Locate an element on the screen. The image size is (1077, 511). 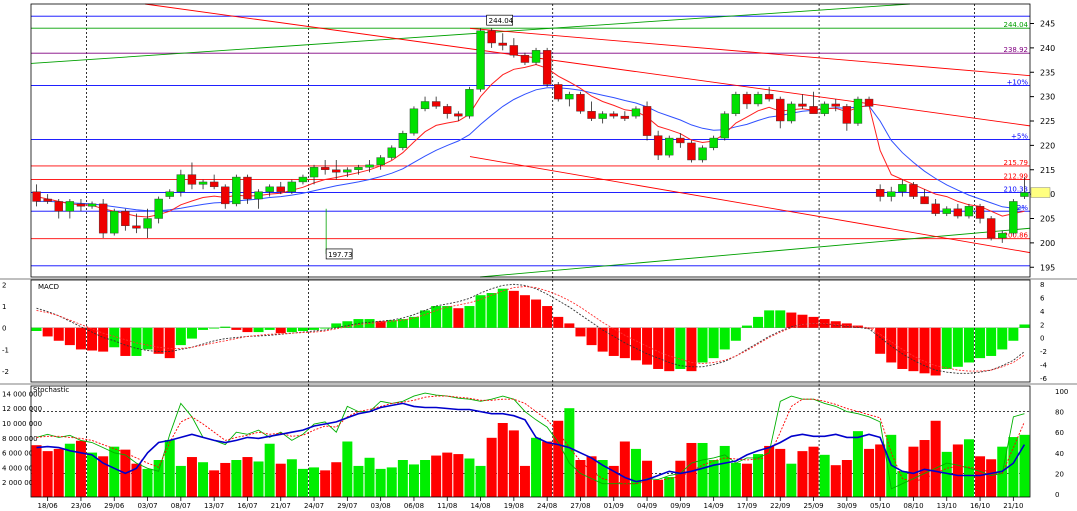
x-tick-label: 04/09 is located at coordinates (647, 506).